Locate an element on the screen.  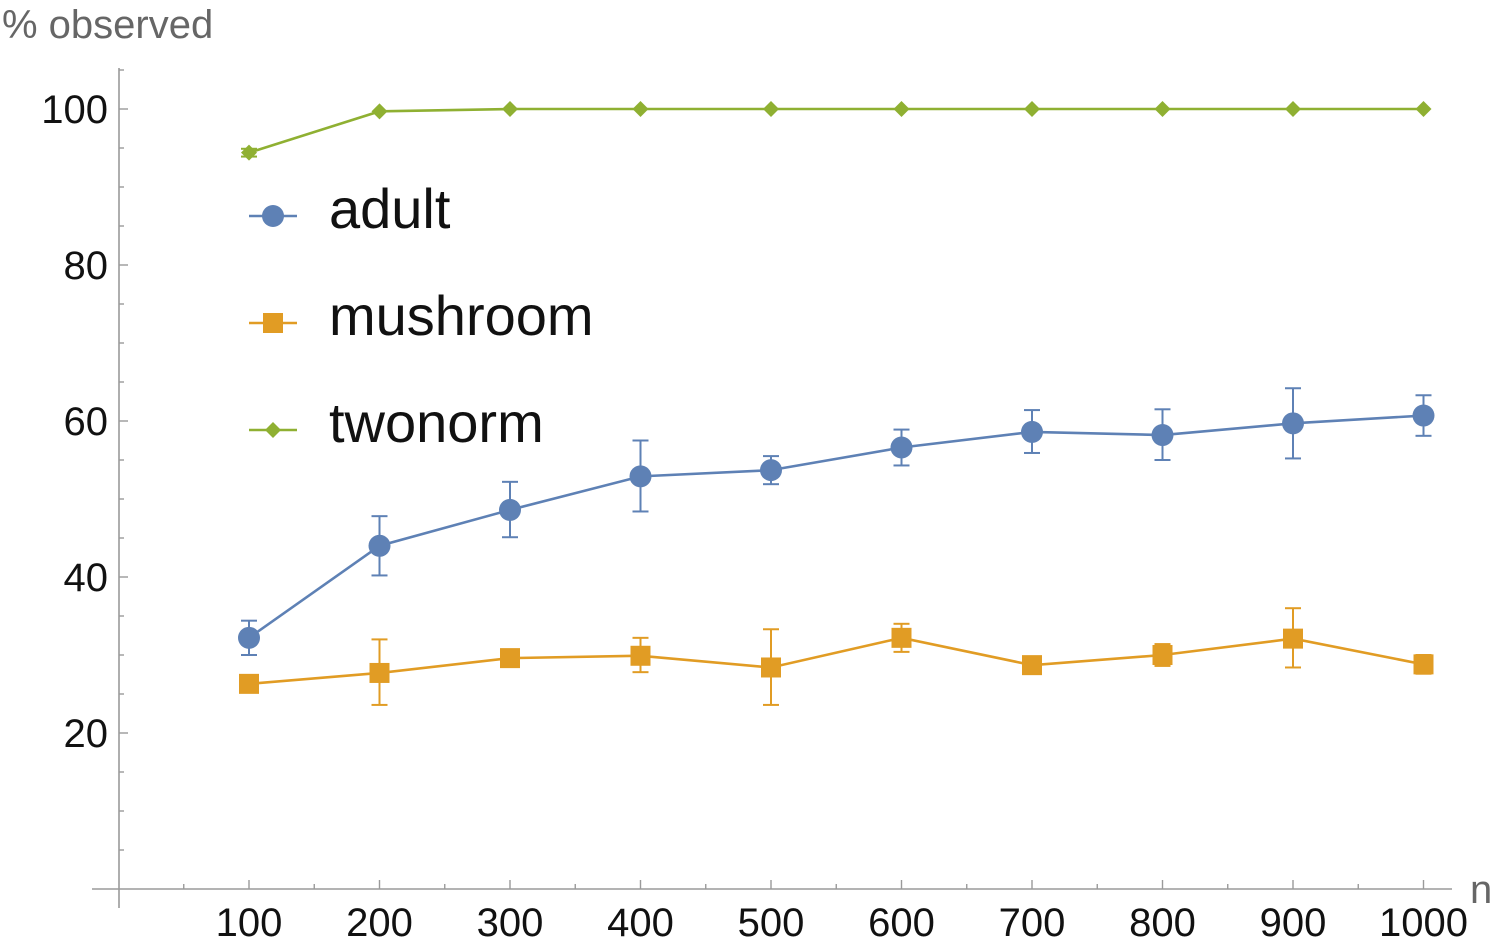
legend-item-adult: adult is located at coordinates (350, 208).